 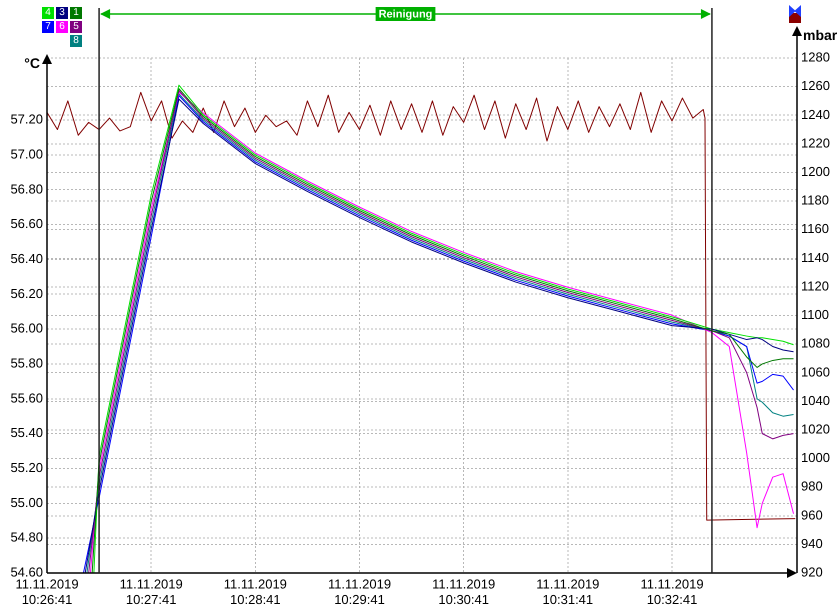 I want to click on y-tick-label: 56.40, so click(x=26, y=258).